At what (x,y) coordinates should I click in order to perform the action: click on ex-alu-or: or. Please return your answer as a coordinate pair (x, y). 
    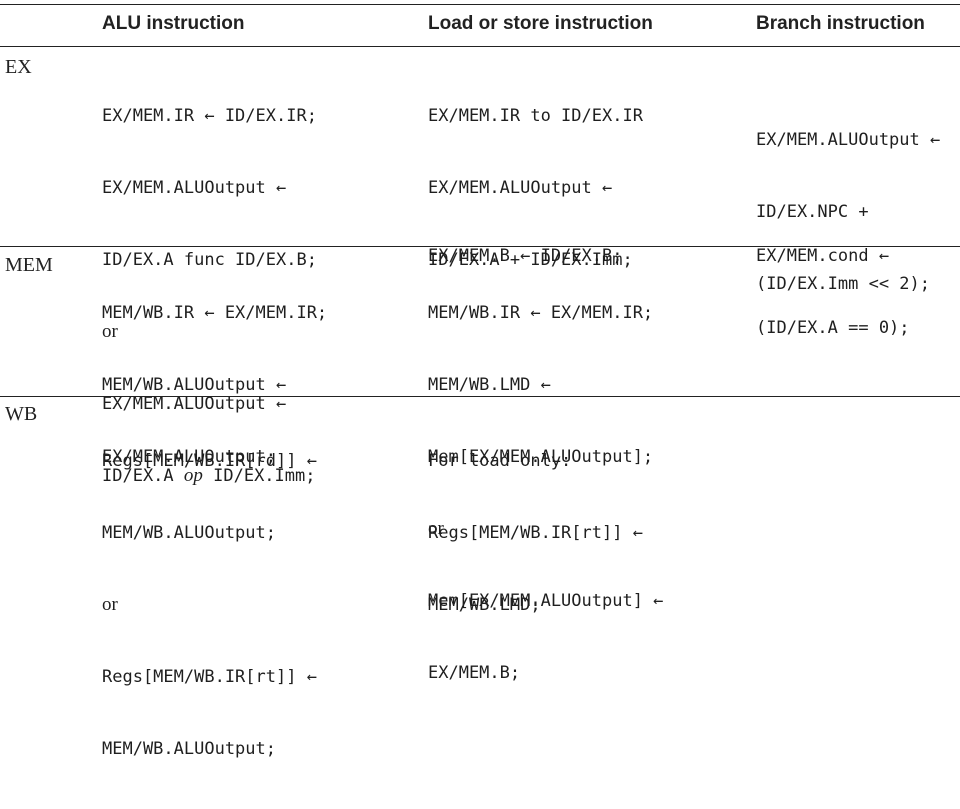
    Looking at the image, I should click on (110, 331).